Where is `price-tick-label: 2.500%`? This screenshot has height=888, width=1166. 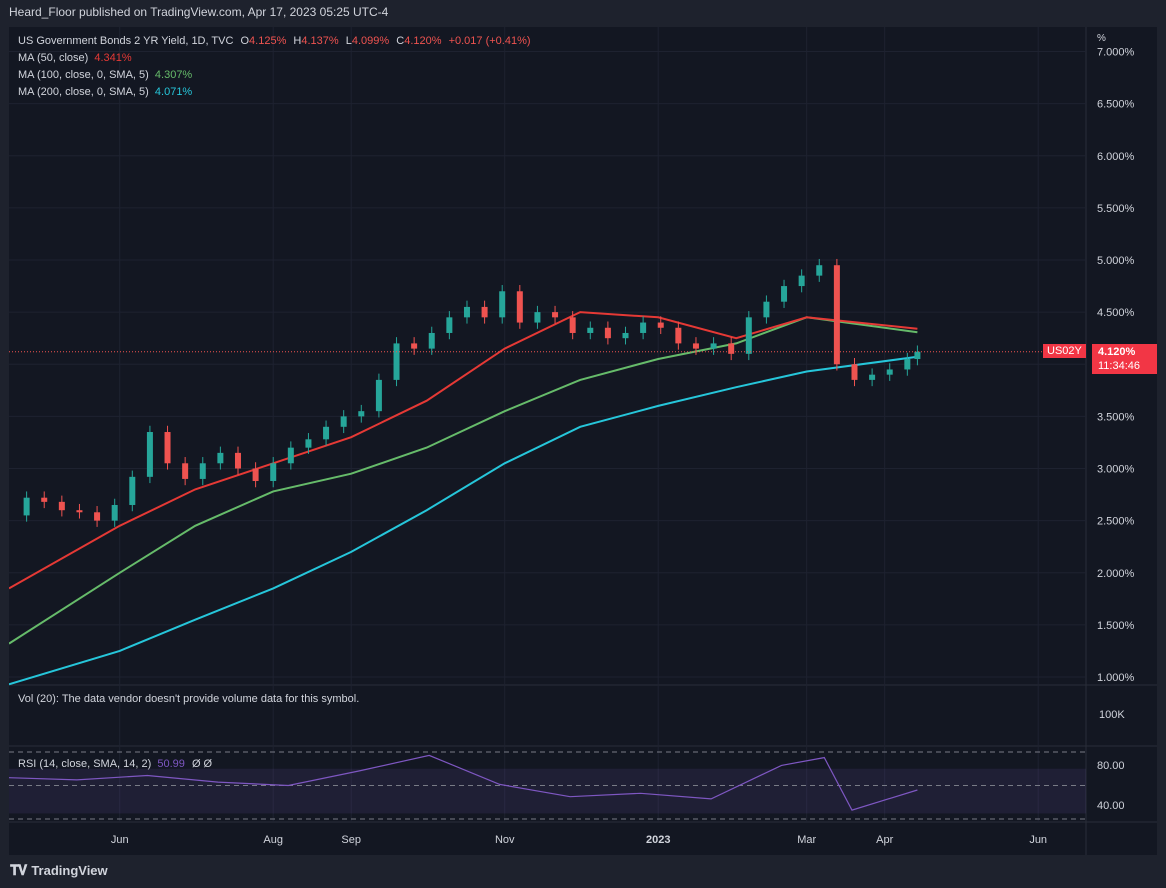
price-tick-label: 2.500% is located at coordinates (1116, 522).